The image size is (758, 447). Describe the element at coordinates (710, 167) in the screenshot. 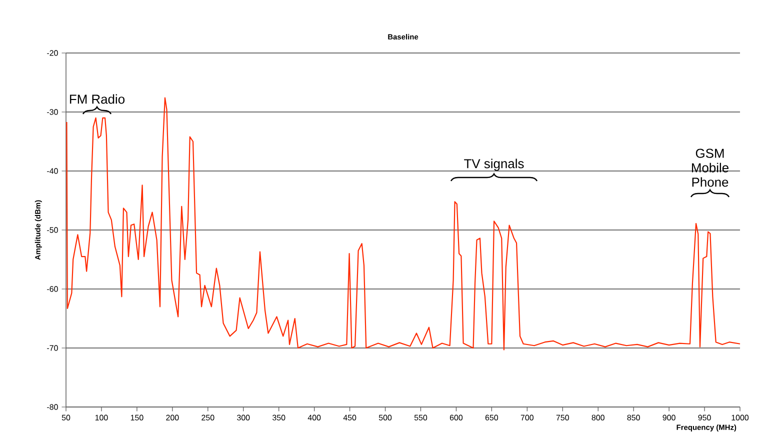

I see `annotation: GSM Mobile Phone` at that location.